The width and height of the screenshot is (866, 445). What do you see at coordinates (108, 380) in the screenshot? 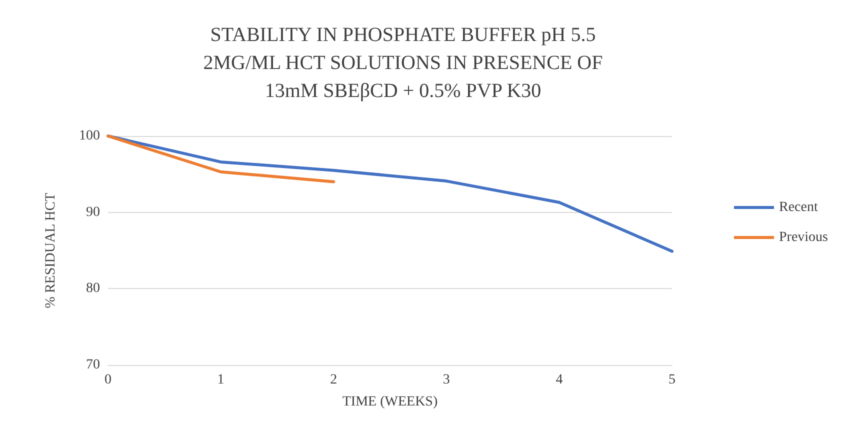
I see `x-tick-label: 0` at bounding box center [108, 380].